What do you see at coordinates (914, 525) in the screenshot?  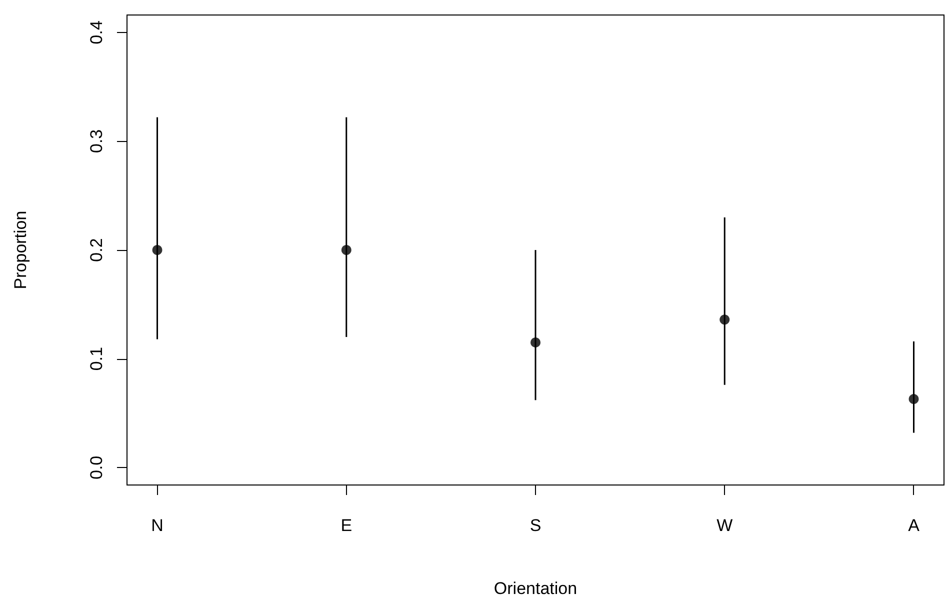 I see `x-tick-label: A` at bounding box center [914, 525].